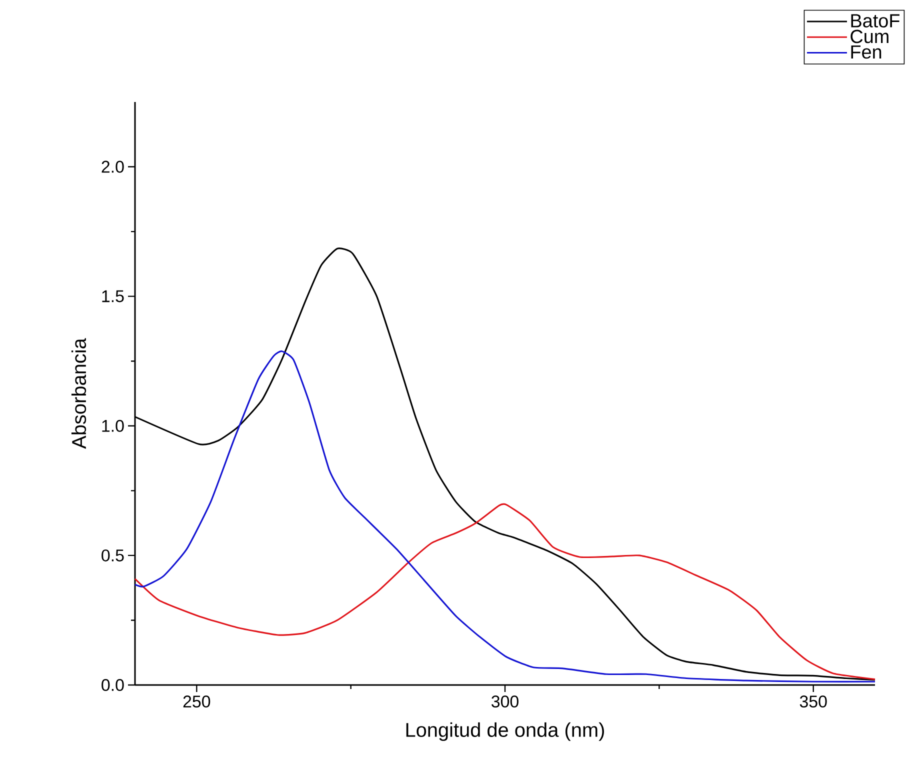 This screenshot has height=781, width=909. I want to click on y-tick-label: 2.0, so click(113, 166).